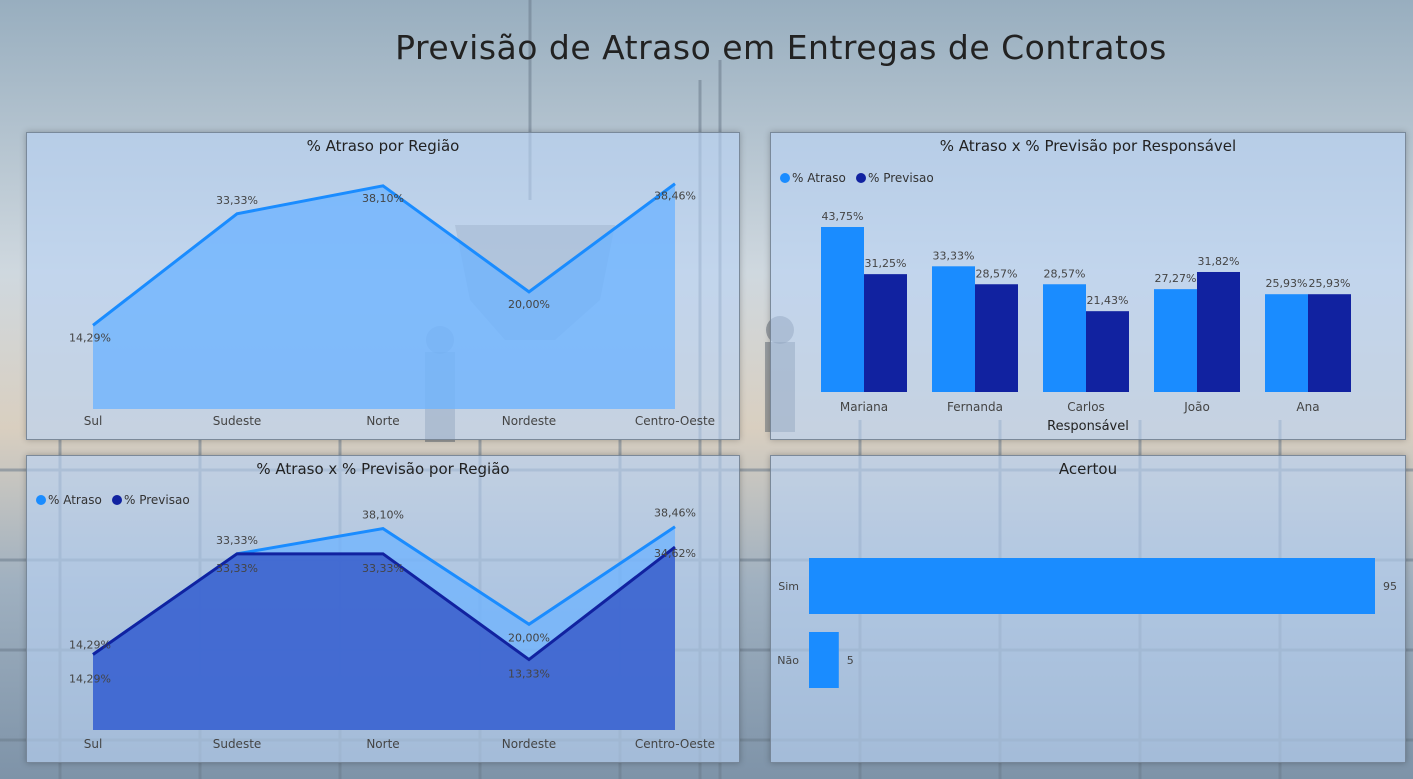 Image resolution: width=1413 pixels, height=779 pixels. What do you see at coordinates (1088, 146) in the screenshot?
I see `chart-title: % Atraso x % Previsão por Responsável` at bounding box center [1088, 146].